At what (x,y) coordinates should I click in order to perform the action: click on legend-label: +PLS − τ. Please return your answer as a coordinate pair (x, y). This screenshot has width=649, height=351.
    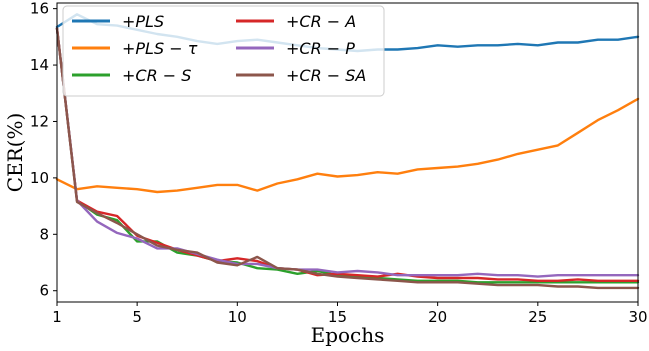
    Looking at the image, I should click on (160, 48).